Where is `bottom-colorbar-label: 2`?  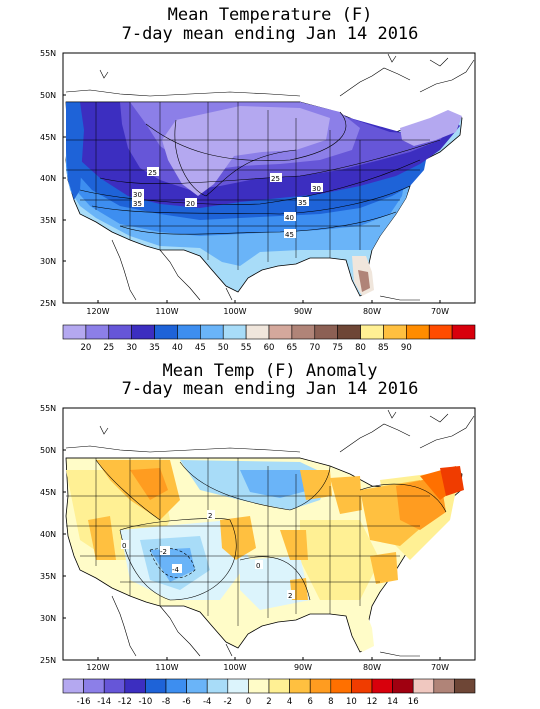 bottom-colorbar-label: 2 is located at coordinates (268, 702).